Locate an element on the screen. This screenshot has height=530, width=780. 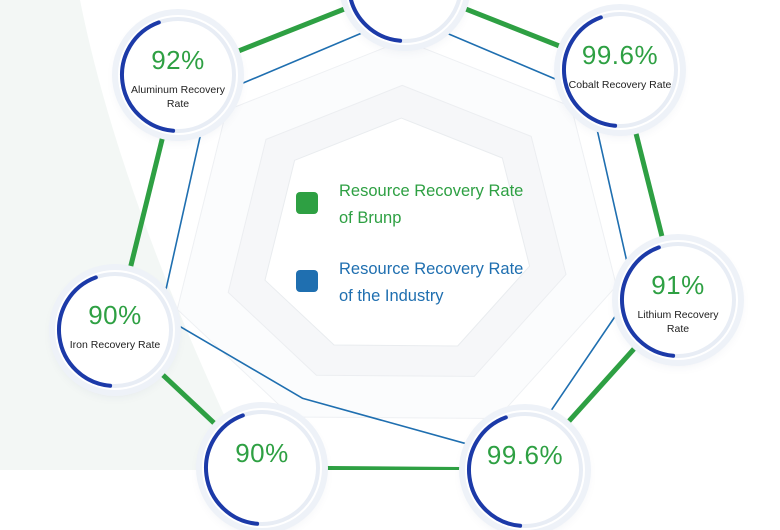
category-node: 91% Lithium Recovery Rate is located at coordinates (678, 300).